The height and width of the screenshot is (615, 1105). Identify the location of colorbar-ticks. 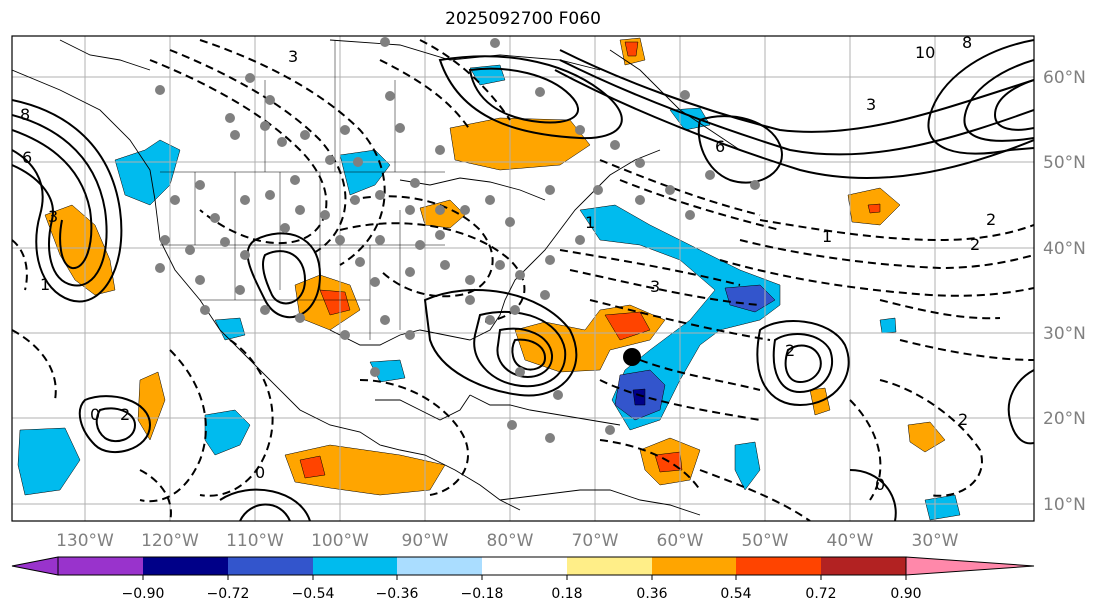
(524, 577).